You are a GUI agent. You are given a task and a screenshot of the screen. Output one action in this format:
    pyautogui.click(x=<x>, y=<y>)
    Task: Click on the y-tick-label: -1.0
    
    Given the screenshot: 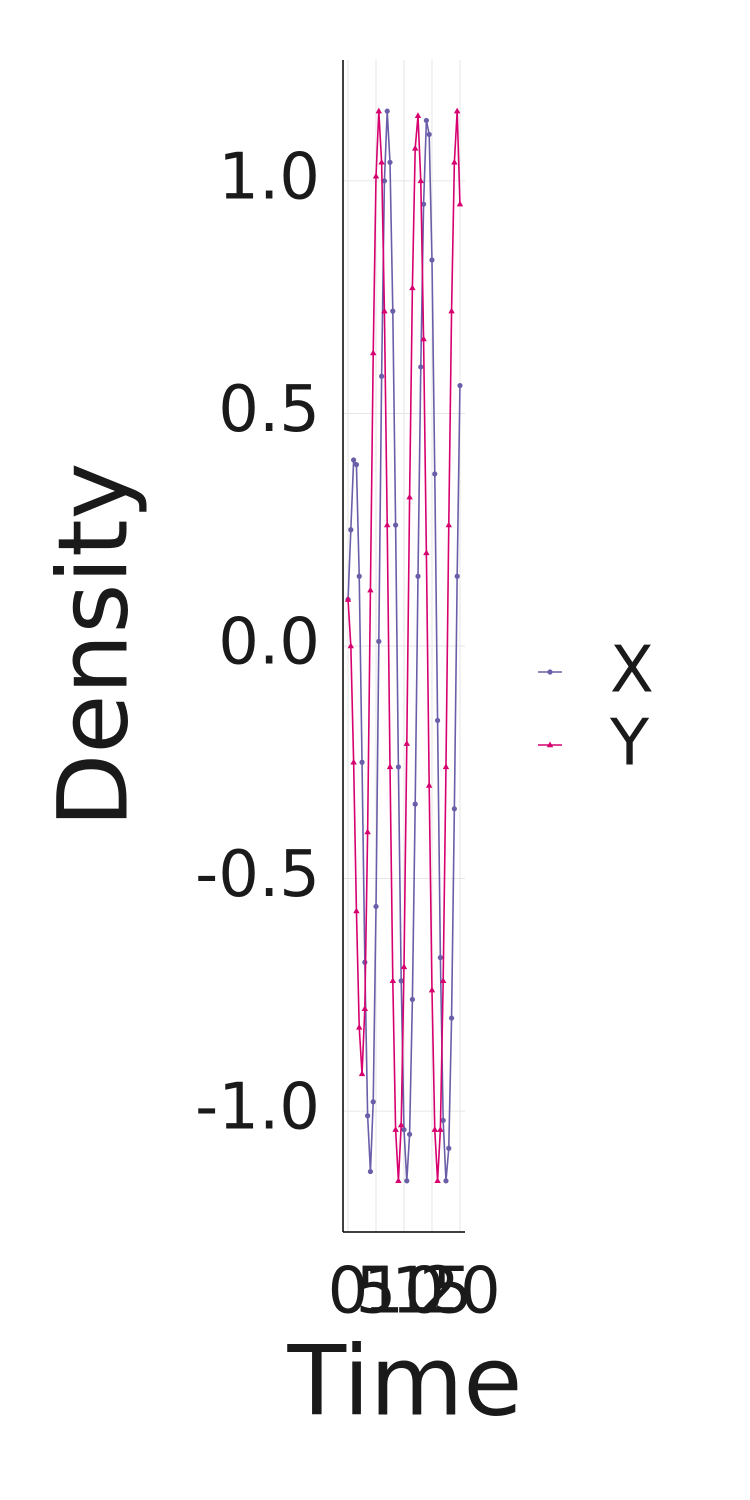 What is the action you would take?
    pyautogui.click(x=257, y=1108)
    